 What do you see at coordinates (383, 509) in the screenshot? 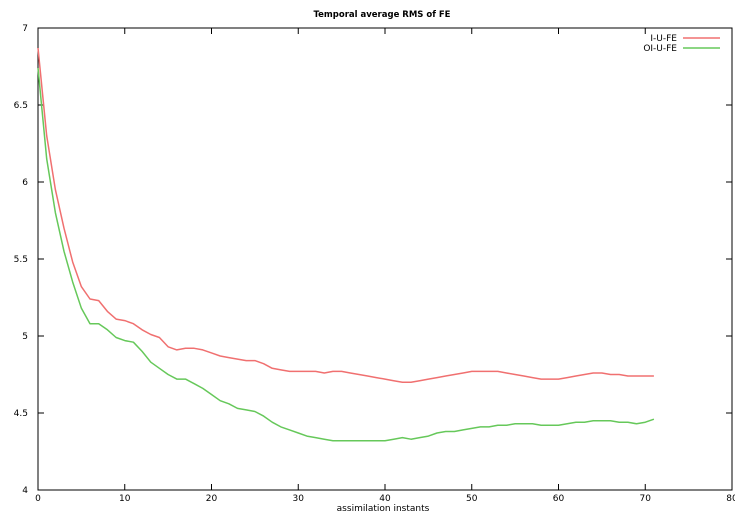
I see `x-axis-label: assimilation instants` at bounding box center [383, 509].